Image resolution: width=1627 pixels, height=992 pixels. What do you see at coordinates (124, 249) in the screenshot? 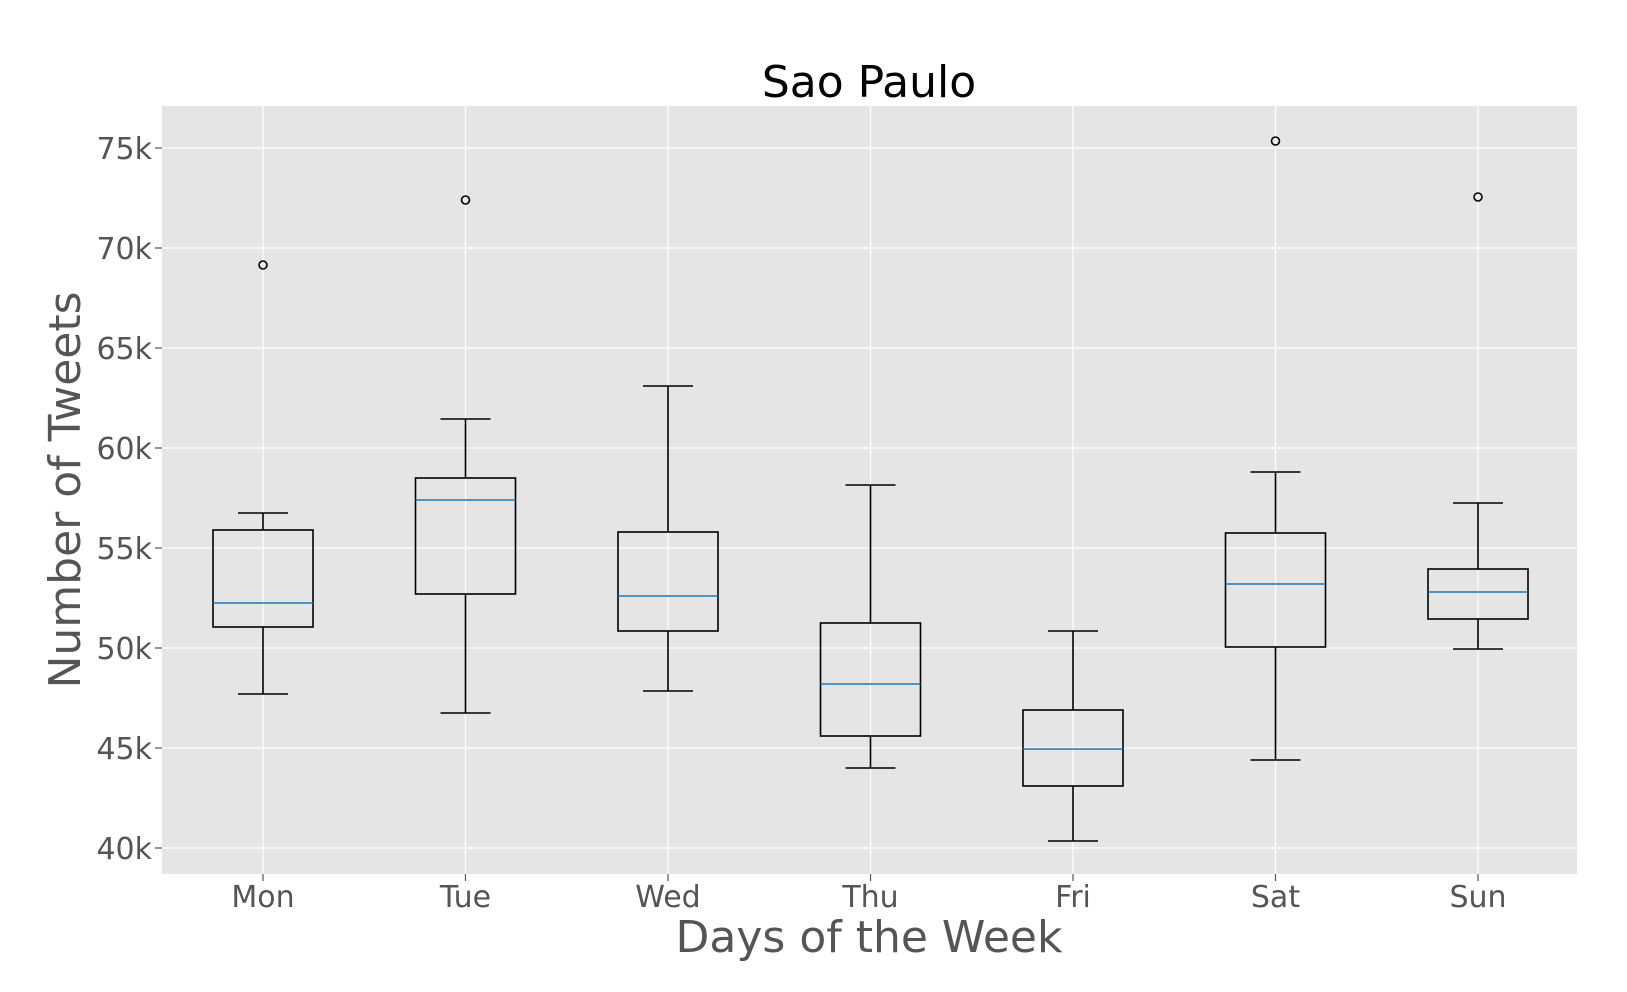
I see `y-tick-label: 70k` at bounding box center [124, 249].